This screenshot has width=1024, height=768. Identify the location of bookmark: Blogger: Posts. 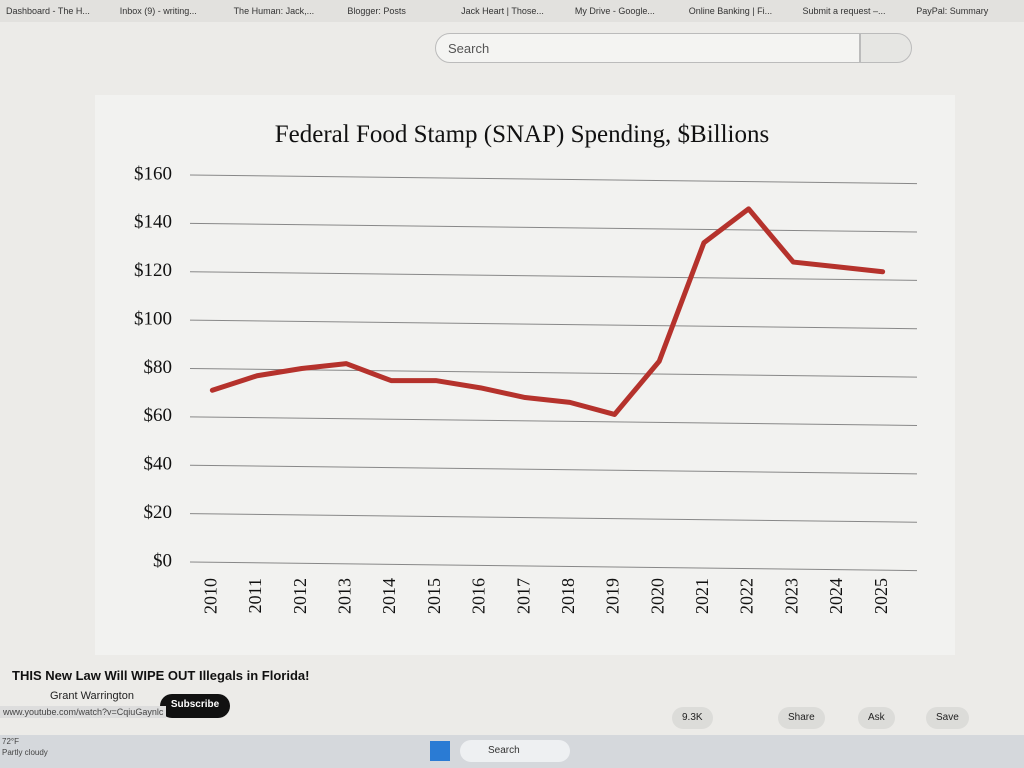
(376, 11).